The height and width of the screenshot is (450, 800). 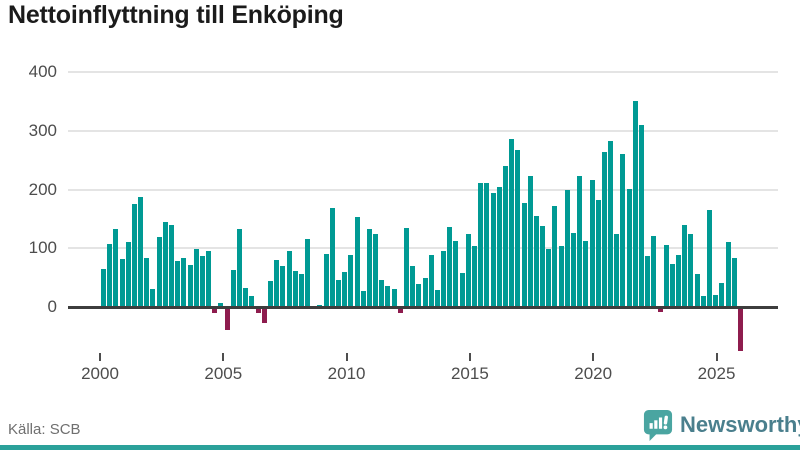 I want to click on chart-title: Nettoinflyttning till Enköping, so click(x=176, y=15).